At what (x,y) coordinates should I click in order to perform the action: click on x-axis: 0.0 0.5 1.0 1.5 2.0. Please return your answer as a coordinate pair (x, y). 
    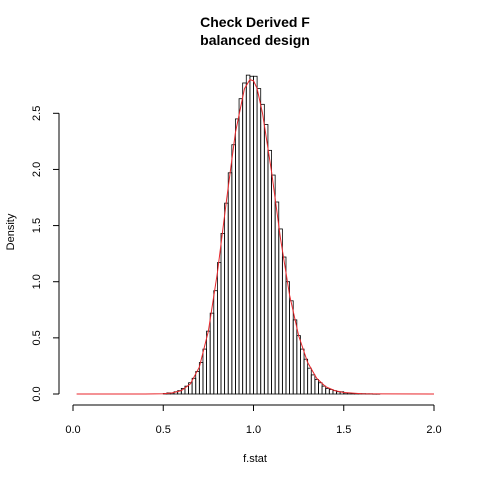
    Looking at the image, I should click on (253, 420).